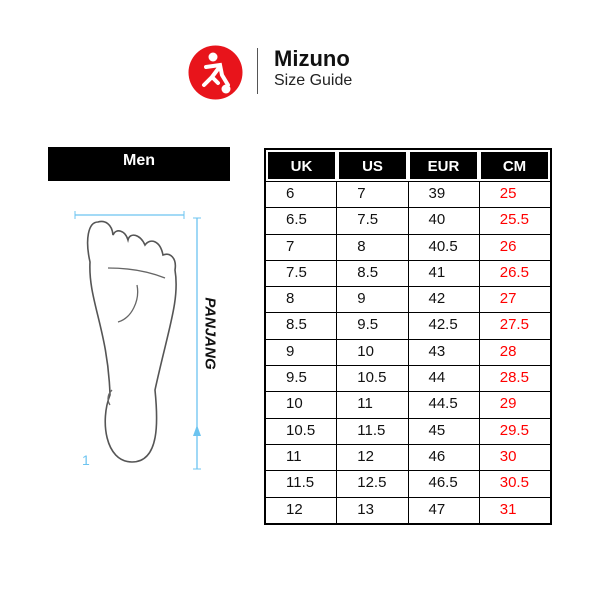 This screenshot has height=600, width=600. I want to click on cell-cm: 29.5, so click(514, 430).